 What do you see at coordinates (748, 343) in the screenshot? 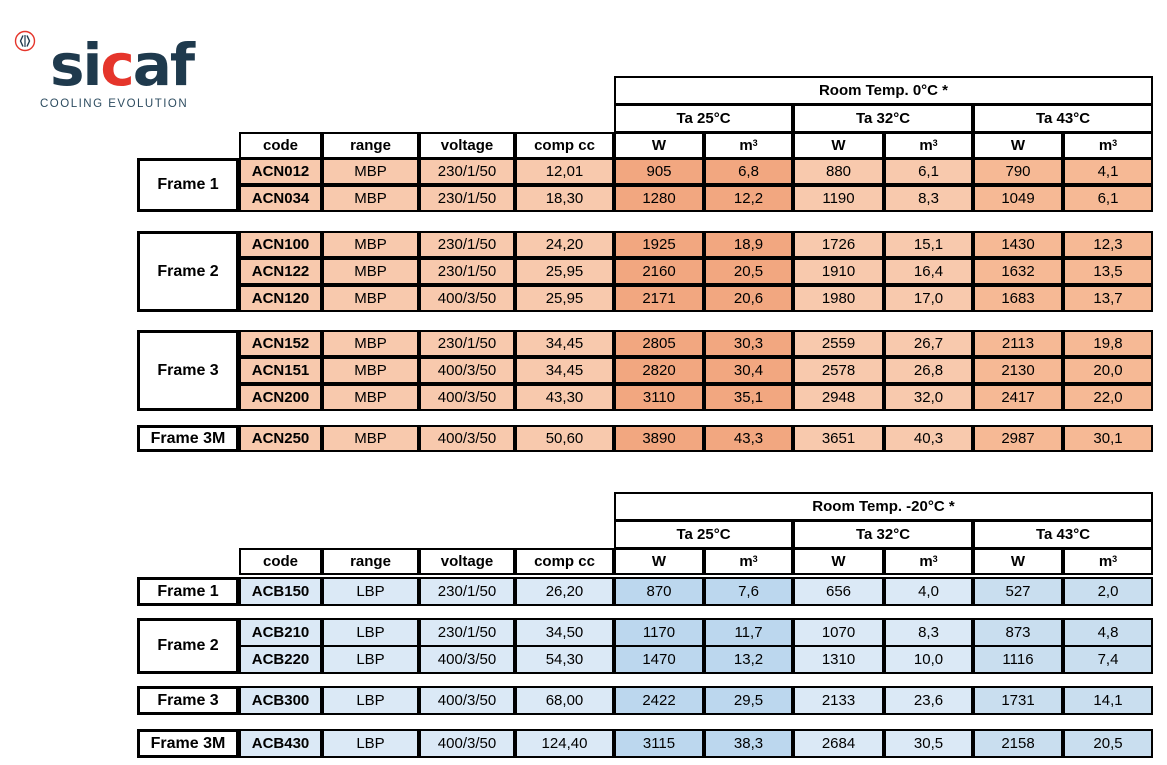
I see `airflow-m3-ta25: 30,3` at bounding box center [748, 343].